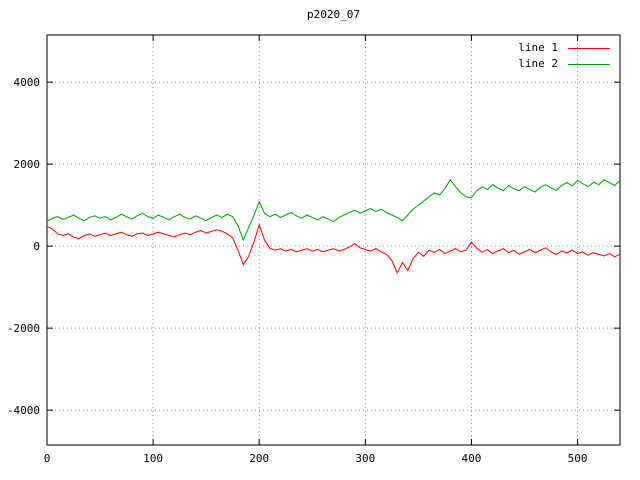 This screenshot has width=640, height=480. What do you see at coordinates (538, 63) in the screenshot?
I see `legend-label-line2: line 2` at bounding box center [538, 63].